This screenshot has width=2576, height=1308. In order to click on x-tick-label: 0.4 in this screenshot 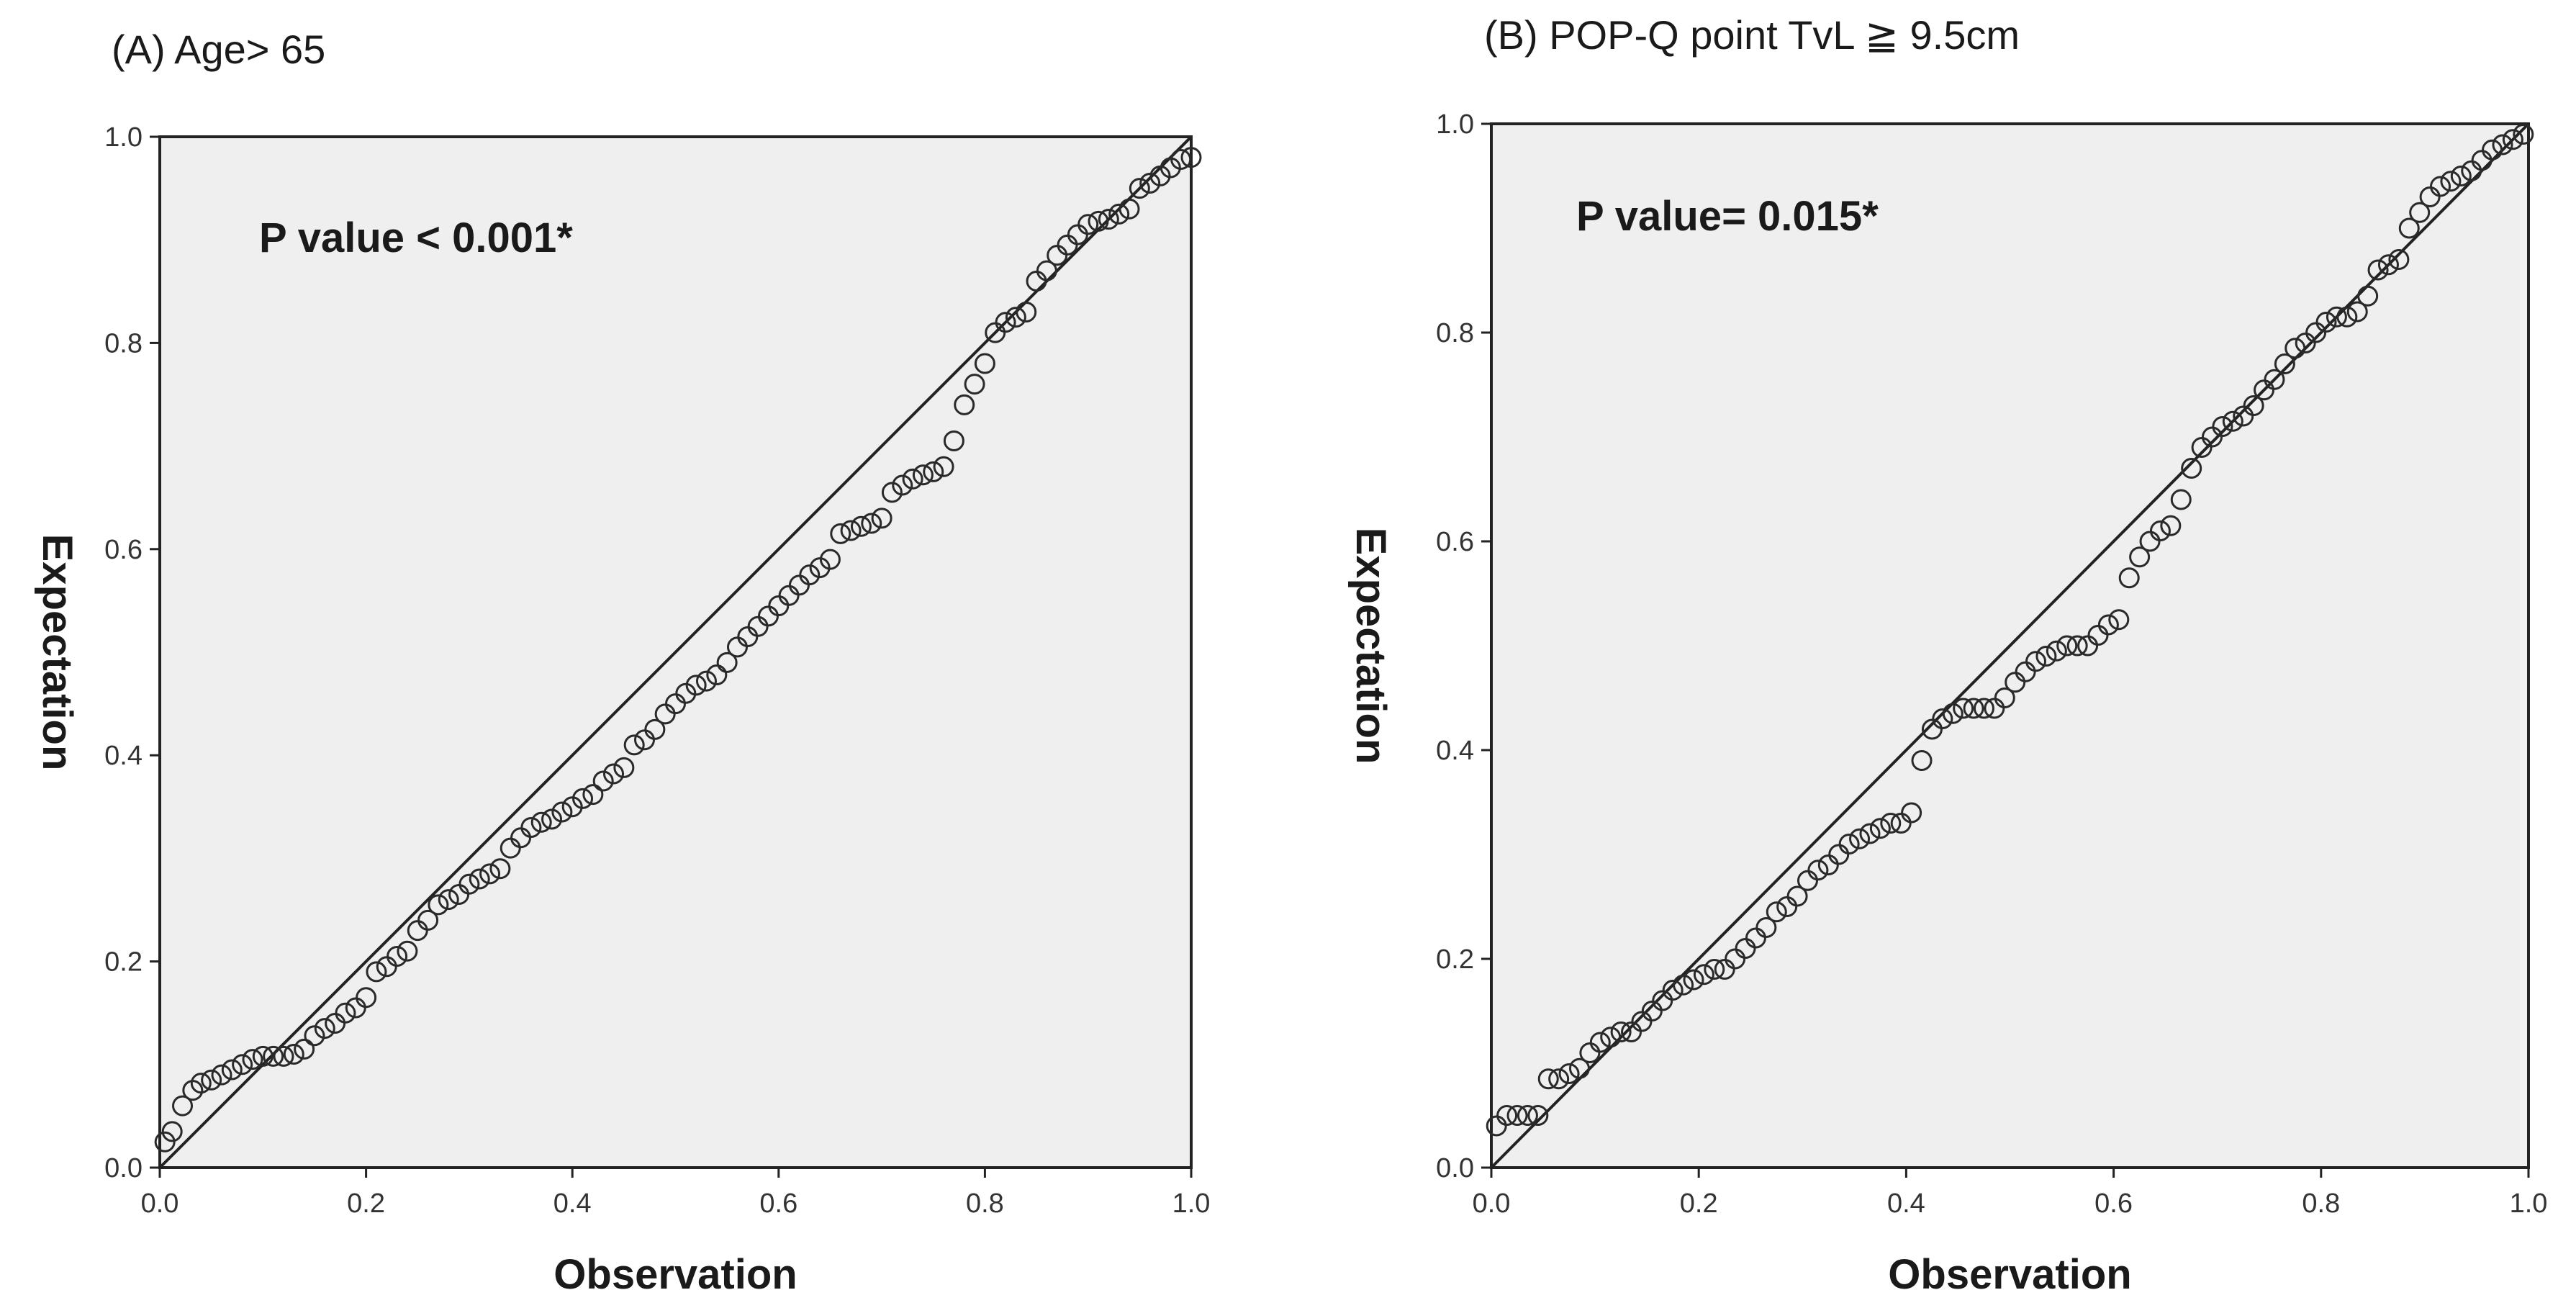, I will do `click(572, 1204)`.